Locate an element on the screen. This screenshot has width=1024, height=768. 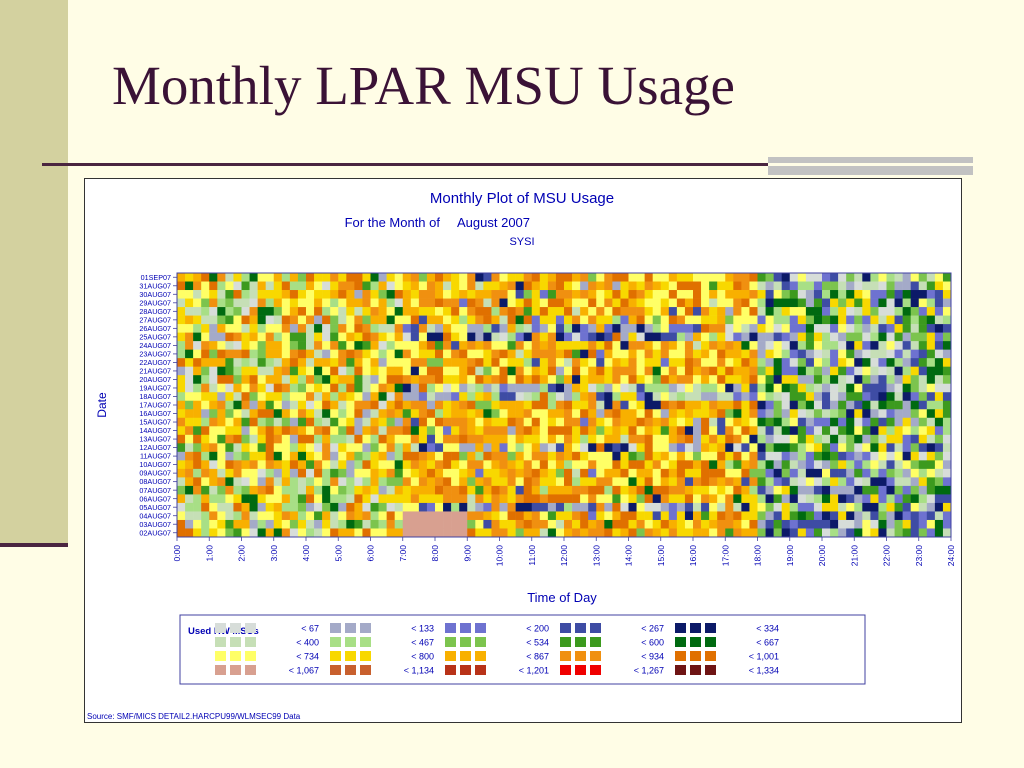
chart-system: SYSI is located at coordinates (521, 242).